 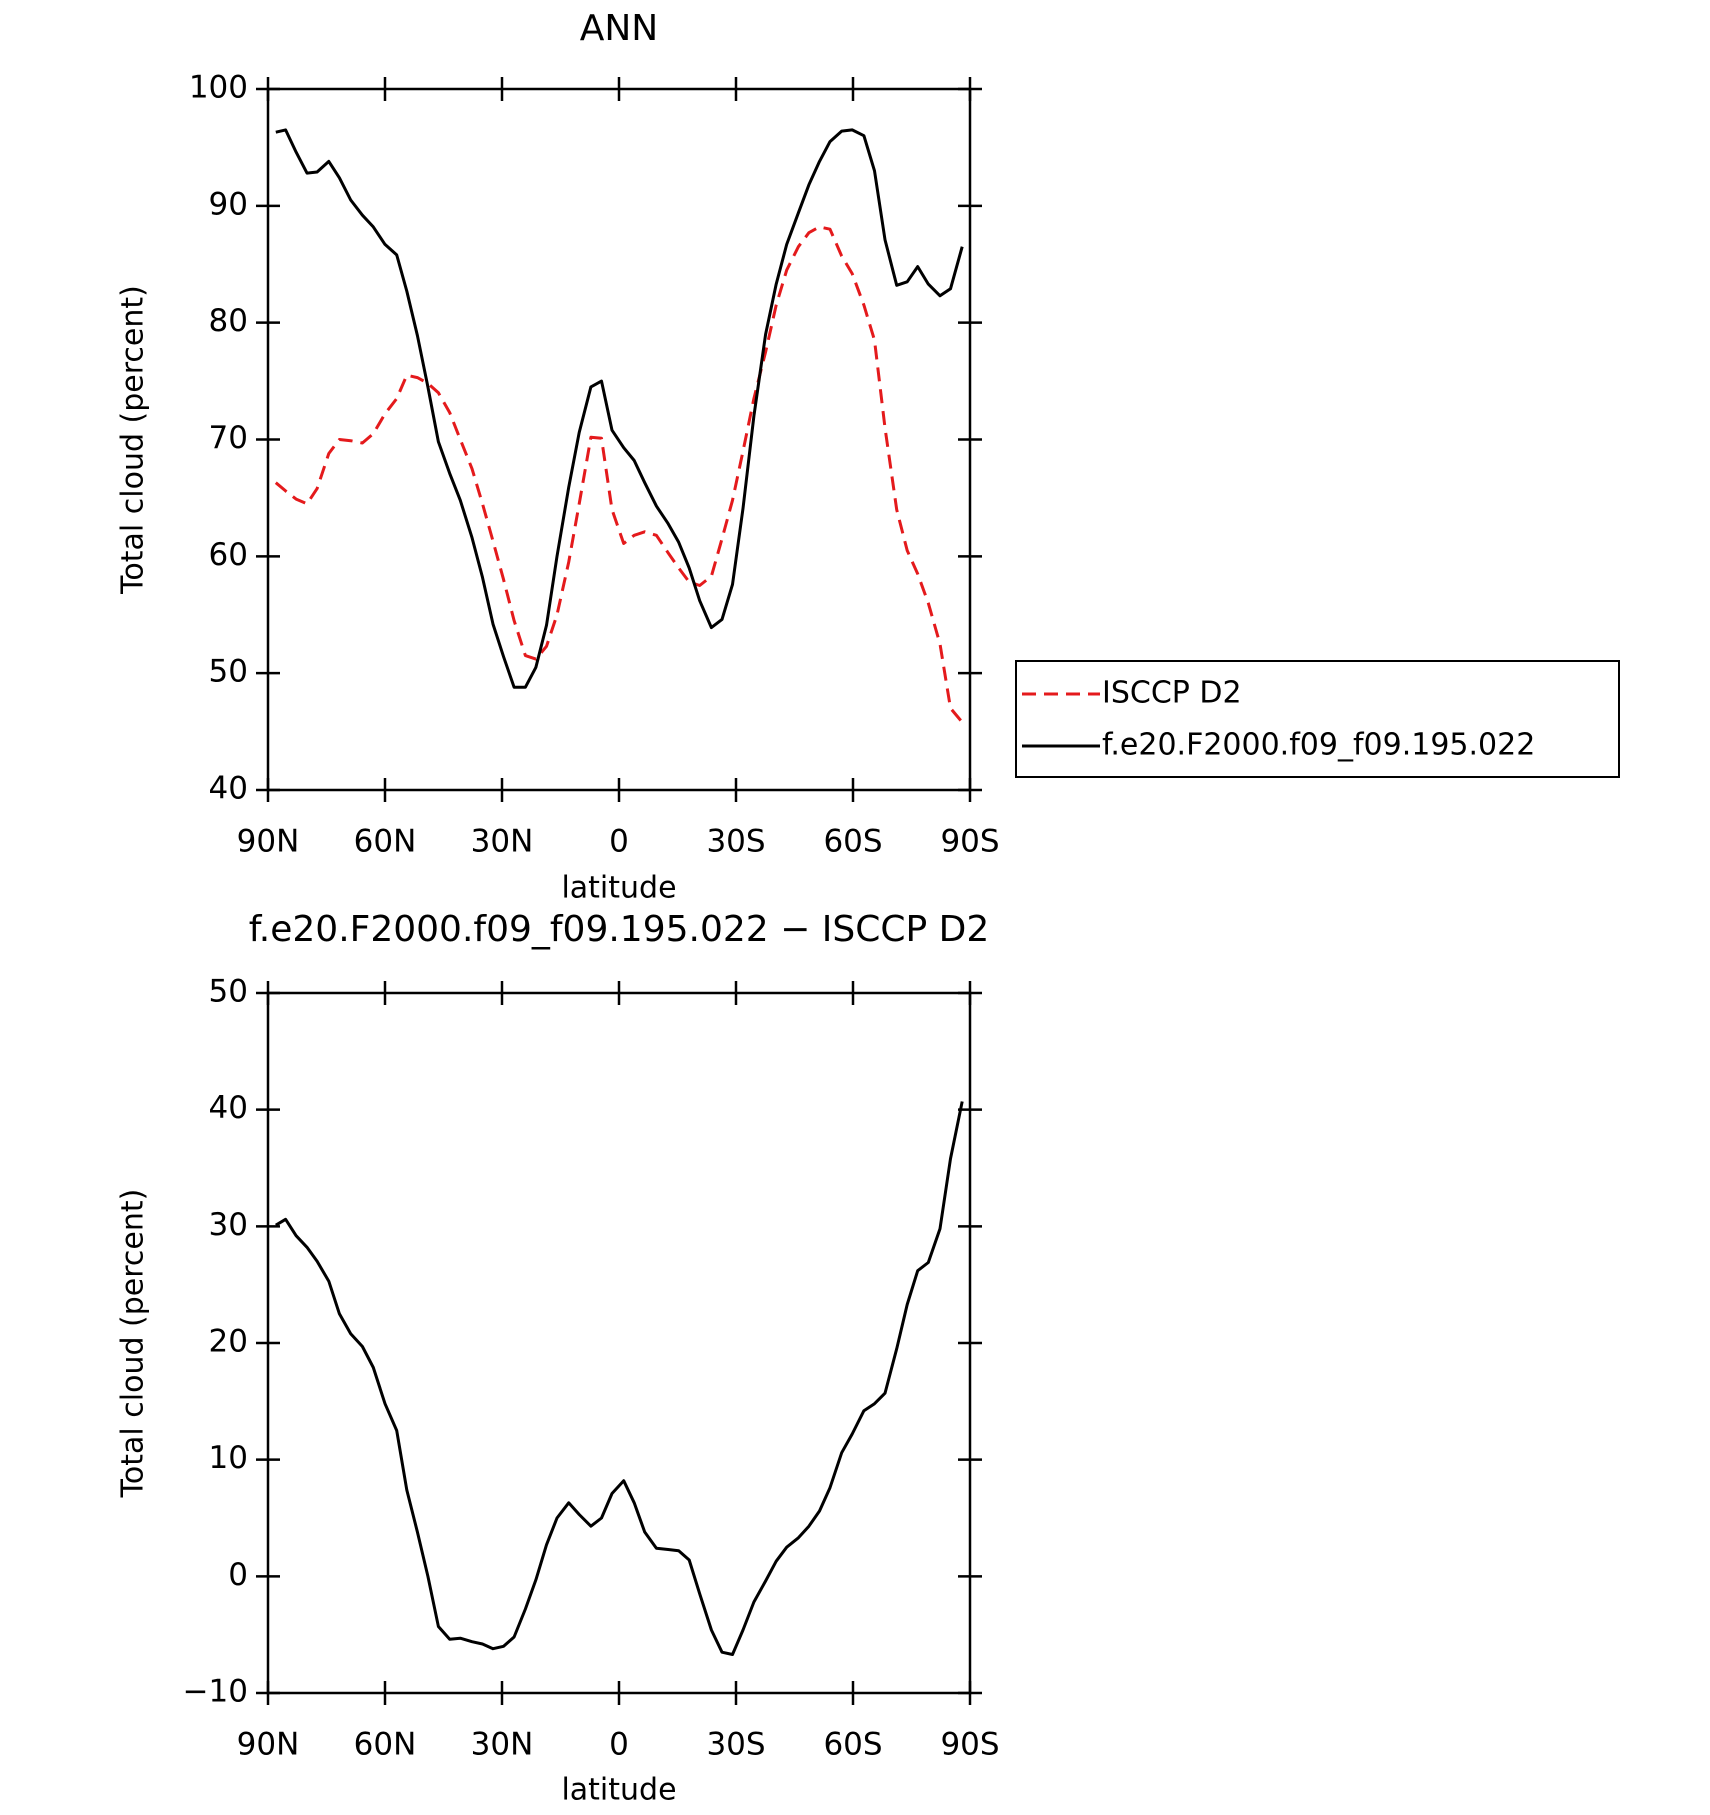 I want to click on y-tick-label: 10, so click(x=228, y=1458).